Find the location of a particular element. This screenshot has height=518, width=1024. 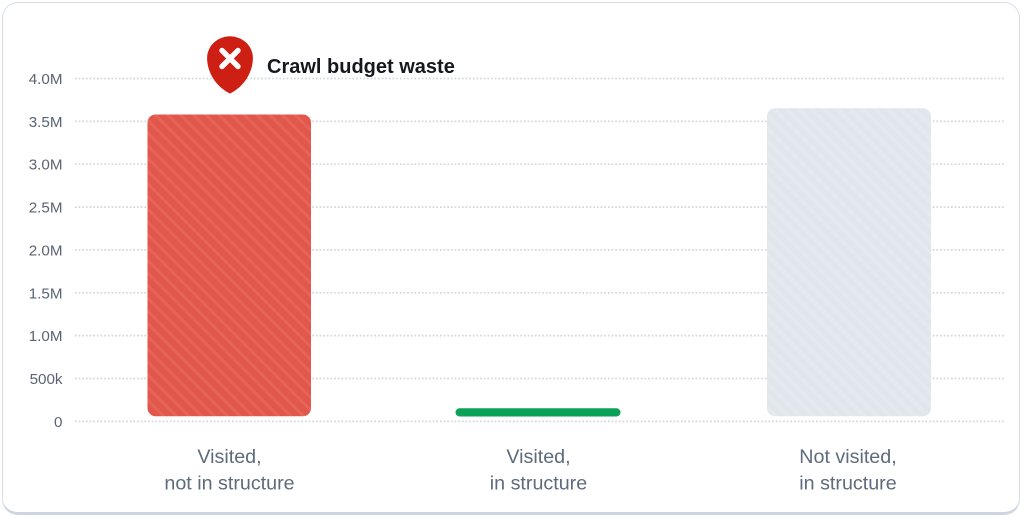

svg-text: 1.5M is located at coordinates (46, 293).